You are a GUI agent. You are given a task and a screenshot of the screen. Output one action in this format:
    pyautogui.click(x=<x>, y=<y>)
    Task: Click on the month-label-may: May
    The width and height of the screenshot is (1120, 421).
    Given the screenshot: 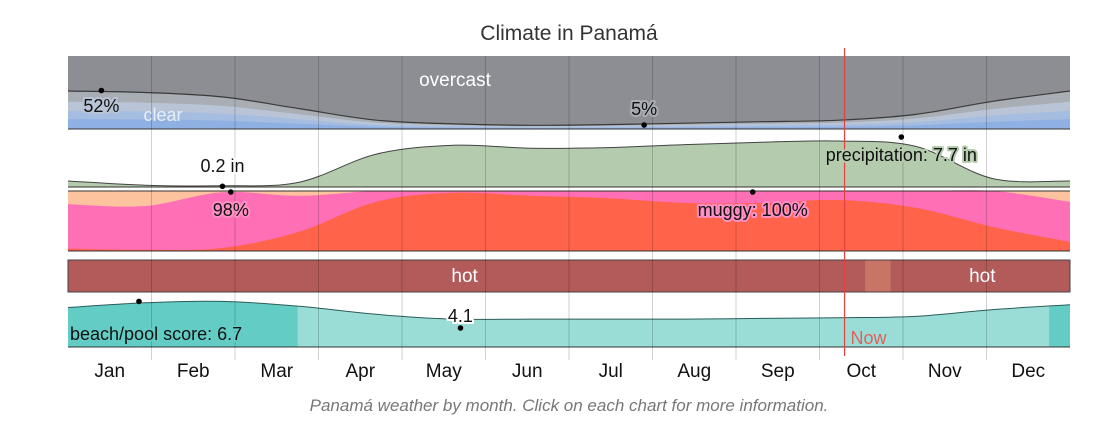 What is the action you would take?
    pyautogui.click(x=444, y=371)
    